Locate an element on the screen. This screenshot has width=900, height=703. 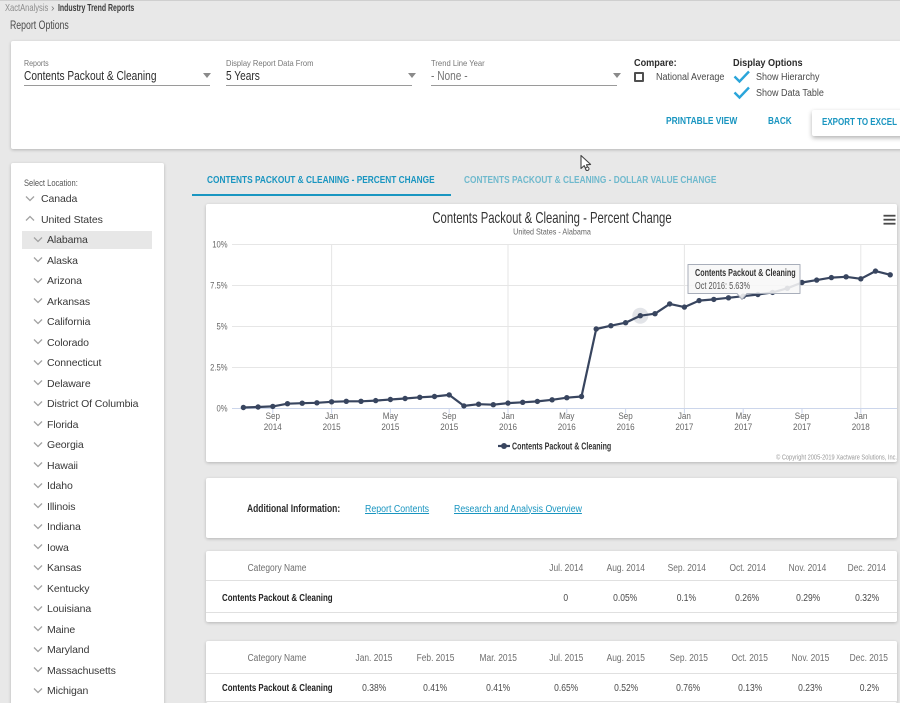
svg-text: United States - Alabama is located at coordinates (552, 232).